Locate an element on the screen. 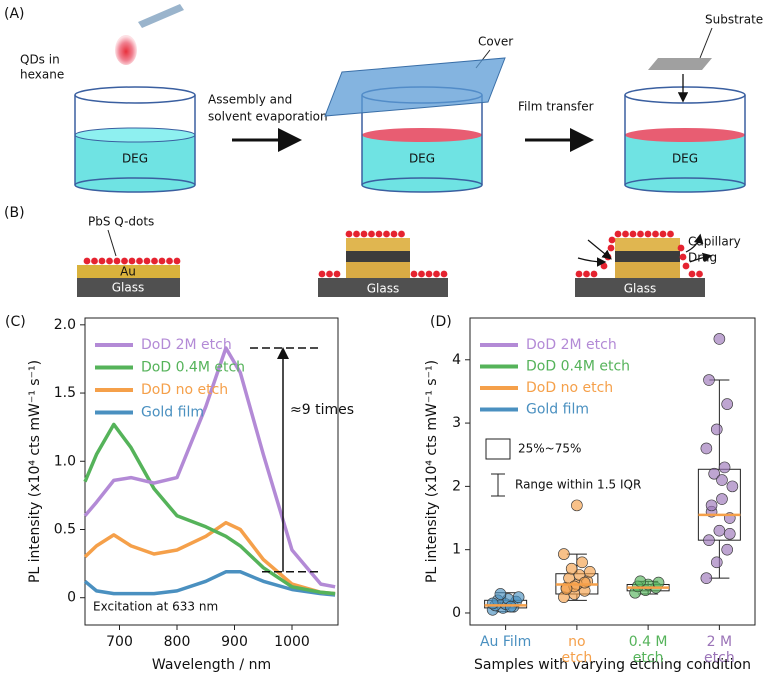 Image resolution: width=768 pixels, height=683 pixels. x-tick-label: 800 is located at coordinates (177, 642).